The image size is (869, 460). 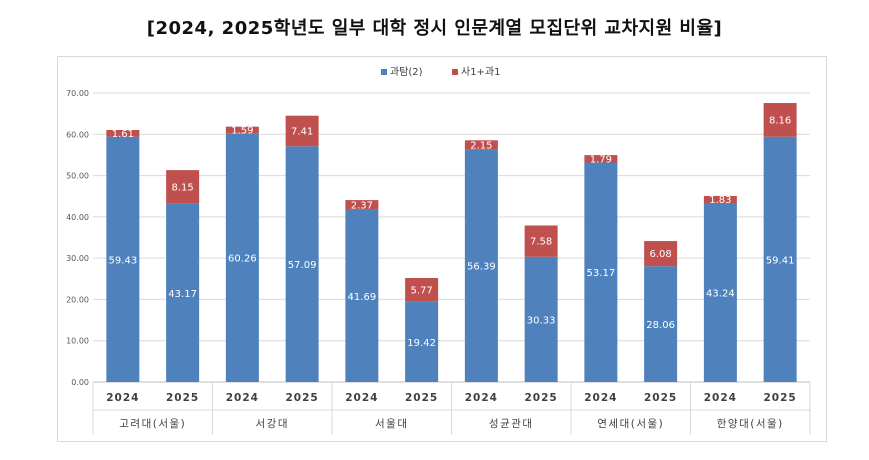 I want to click on data-label: 60.26, so click(x=242, y=259).